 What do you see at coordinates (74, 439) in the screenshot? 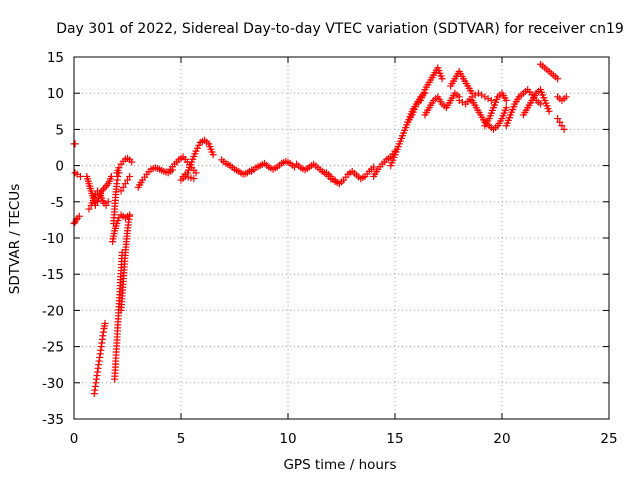
I see `x-tick-label: 0` at bounding box center [74, 439].